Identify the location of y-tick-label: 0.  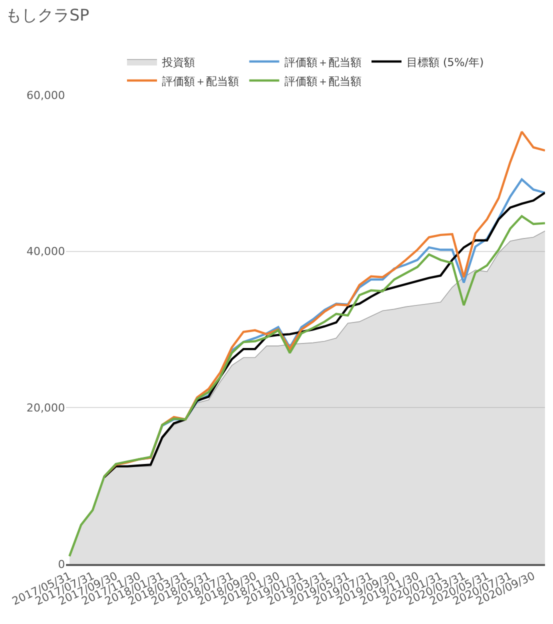
(61, 564).